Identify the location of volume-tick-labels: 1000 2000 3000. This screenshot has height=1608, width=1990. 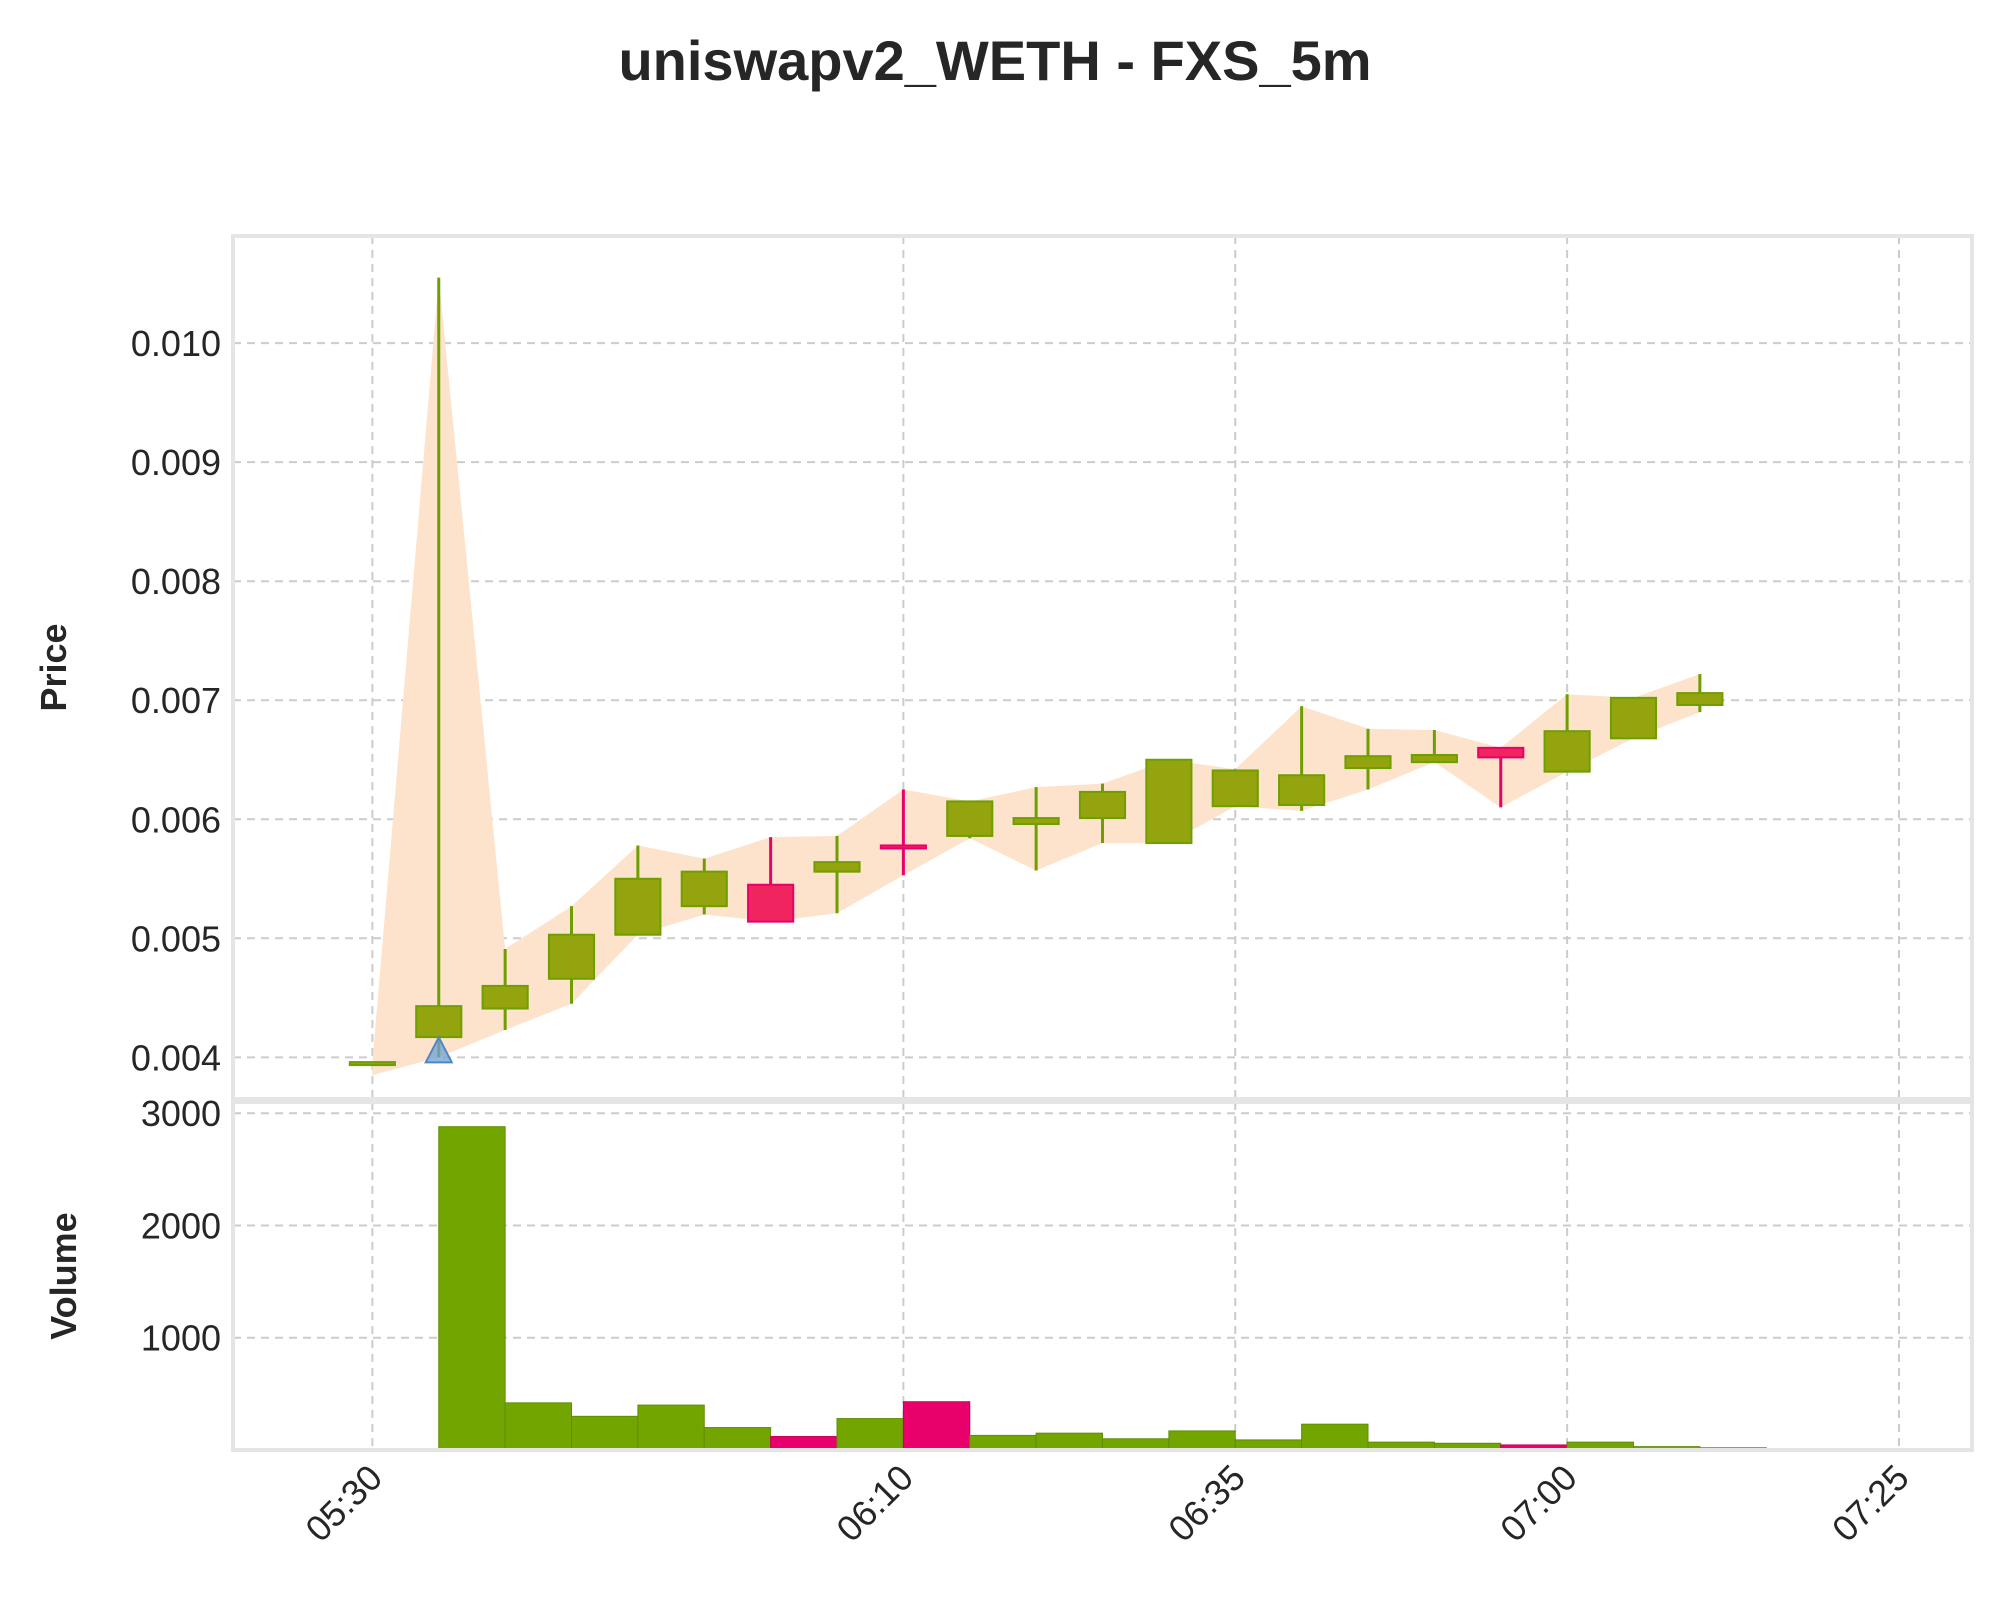
(181, 1226).